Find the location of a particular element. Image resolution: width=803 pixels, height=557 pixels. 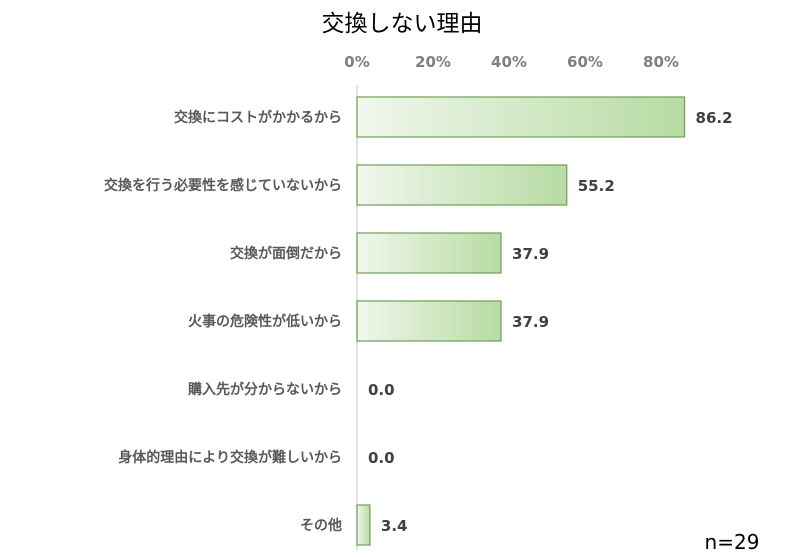

sample-size-note: n=29 is located at coordinates (732, 542).